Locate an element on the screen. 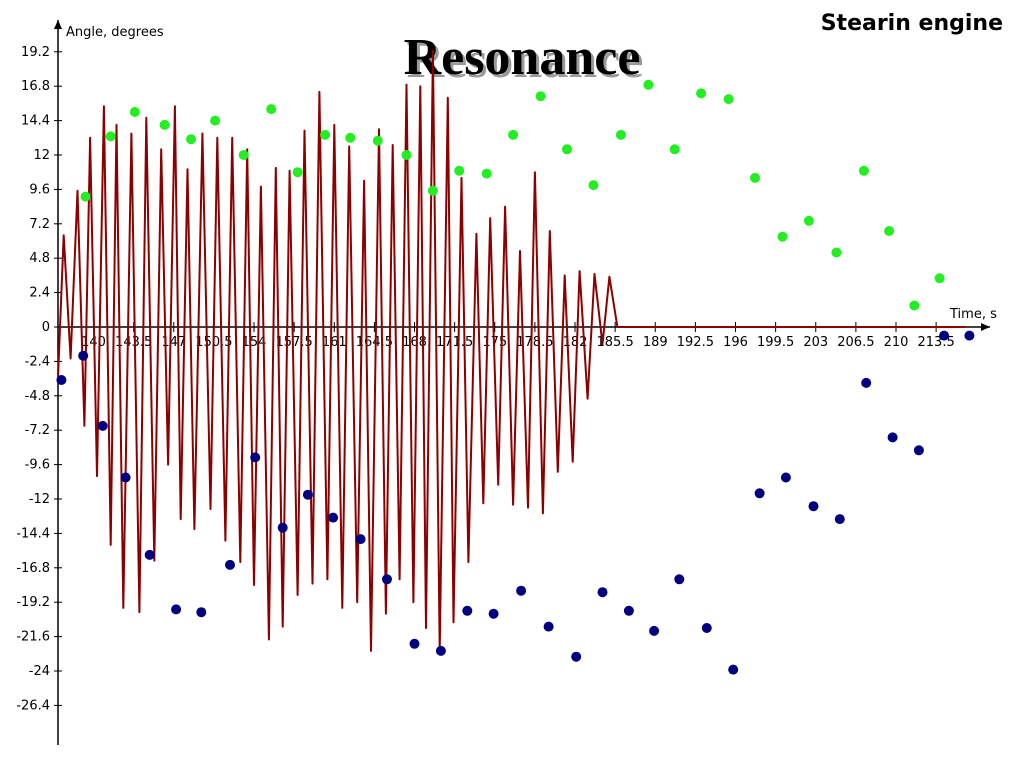 This screenshot has height=768, width=1024. subtitle-right: Stearin engine is located at coordinates (912, 23).